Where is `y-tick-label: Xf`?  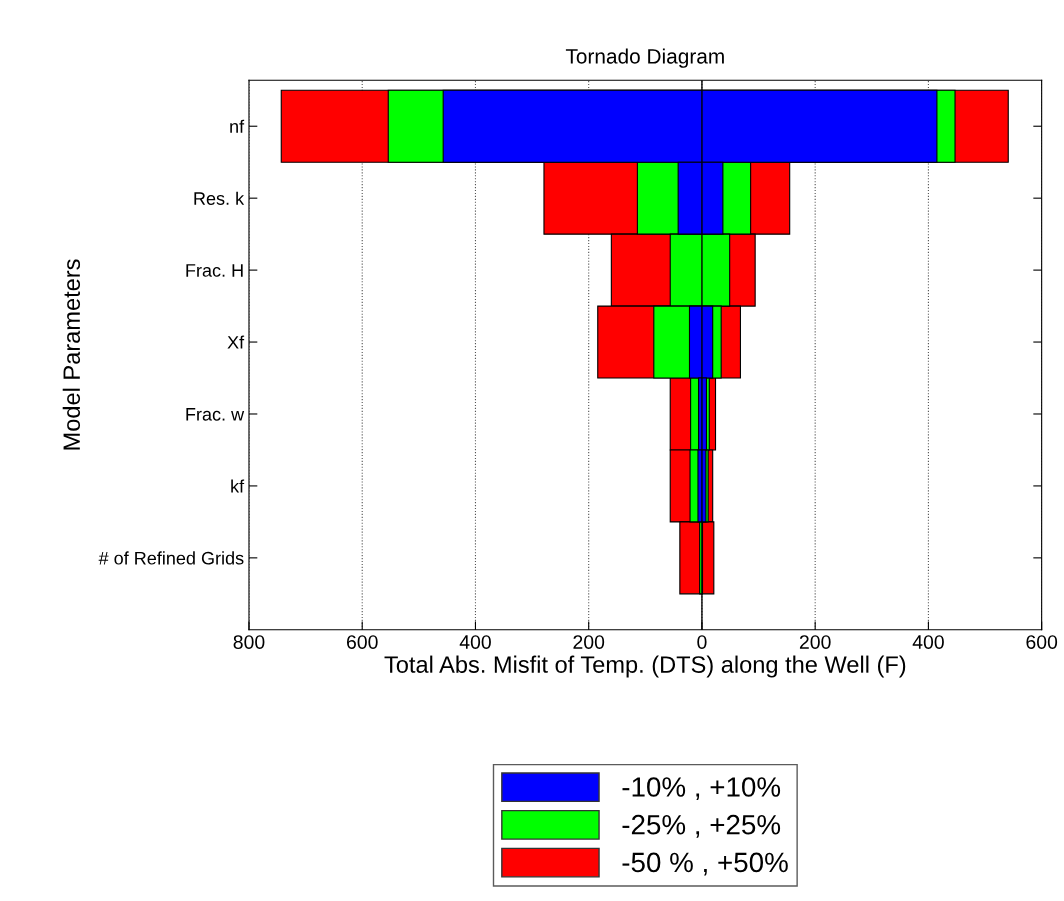 y-tick-label: Xf is located at coordinates (236, 342).